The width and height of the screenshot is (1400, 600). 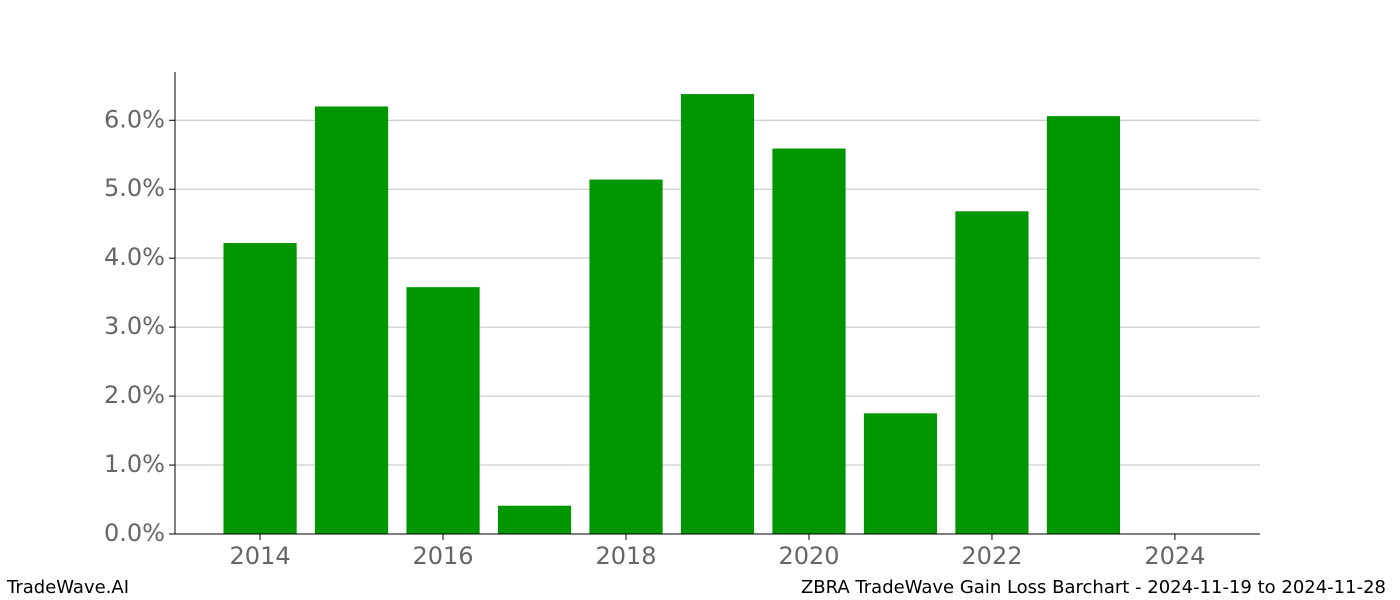 I want to click on y-tick-label: 4.0%, so click(x=134, y=257).